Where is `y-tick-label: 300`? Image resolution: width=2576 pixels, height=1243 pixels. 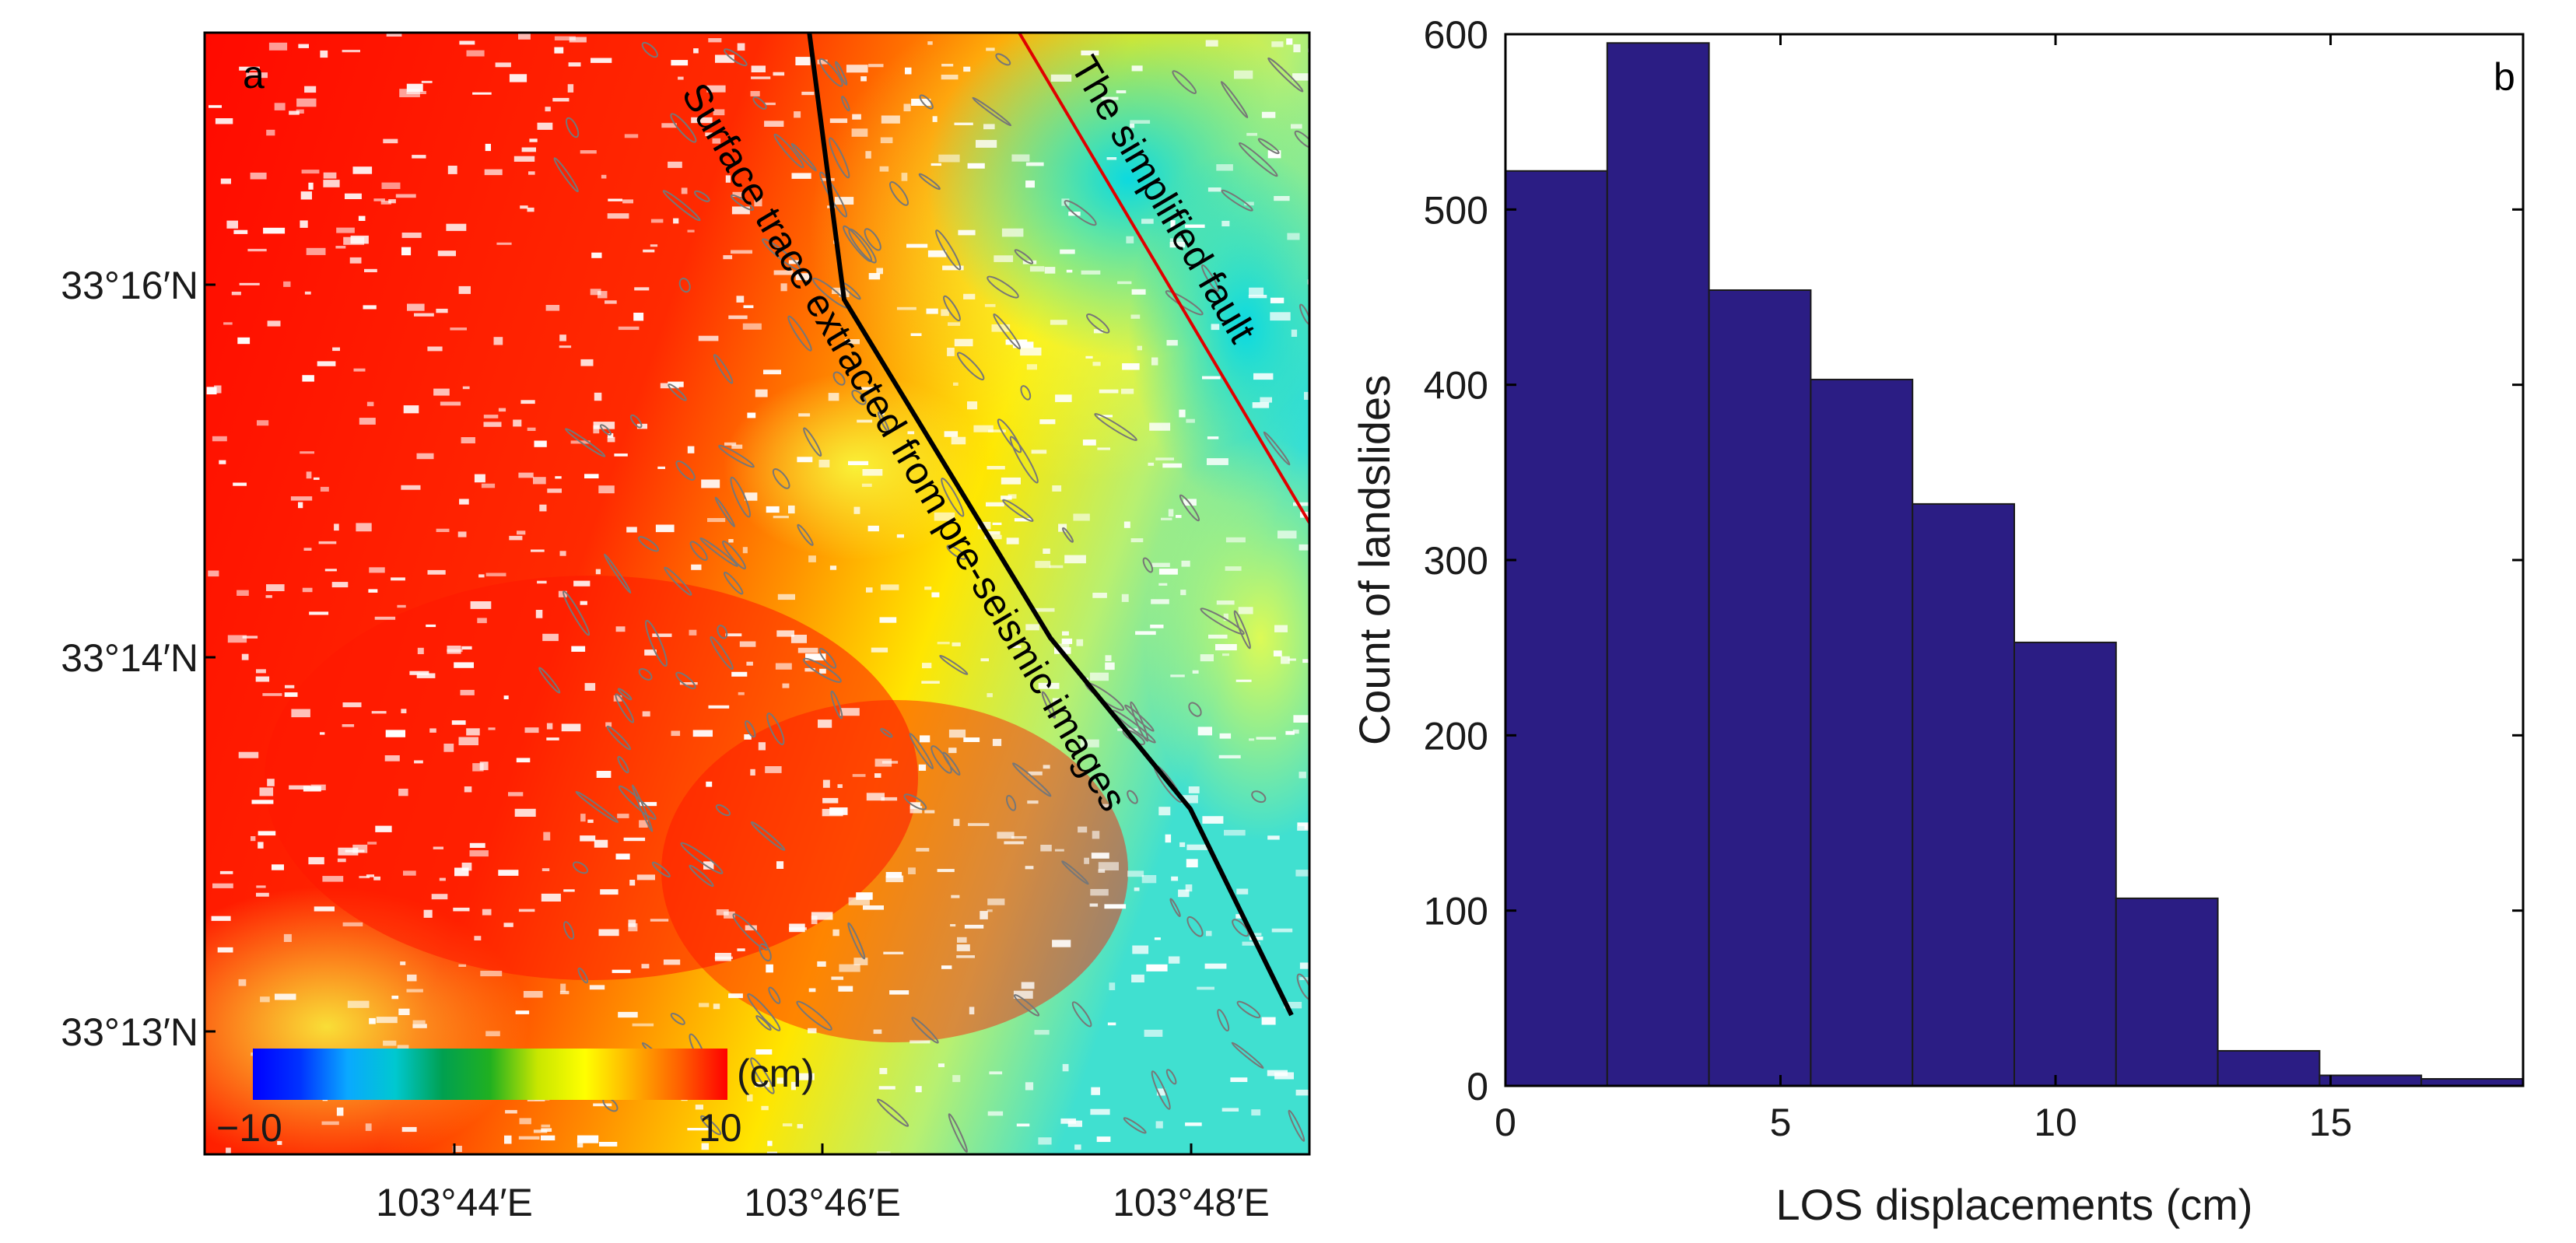 y-tick-label: 300 is located at coordinates (1456, 561).